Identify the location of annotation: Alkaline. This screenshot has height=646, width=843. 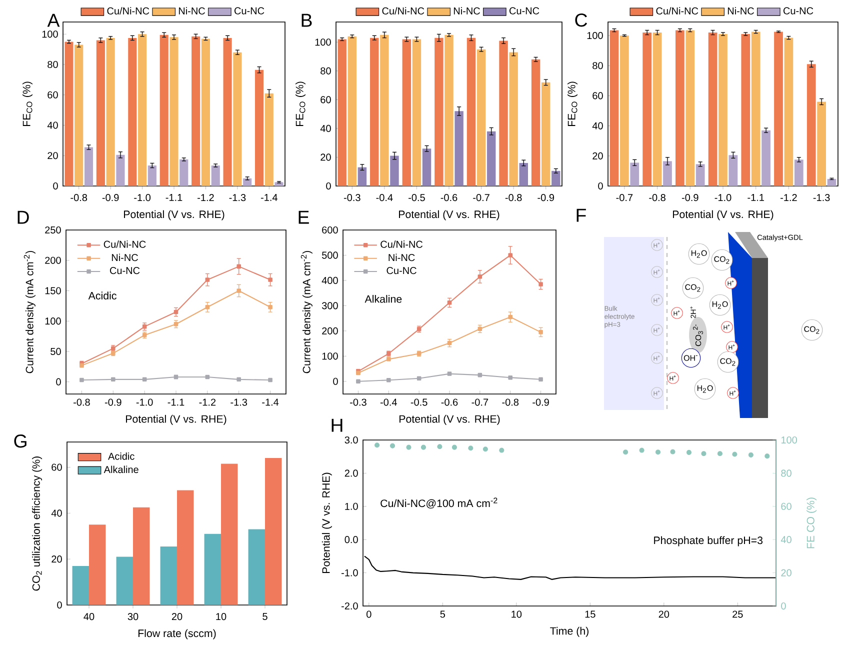
(383, 298).